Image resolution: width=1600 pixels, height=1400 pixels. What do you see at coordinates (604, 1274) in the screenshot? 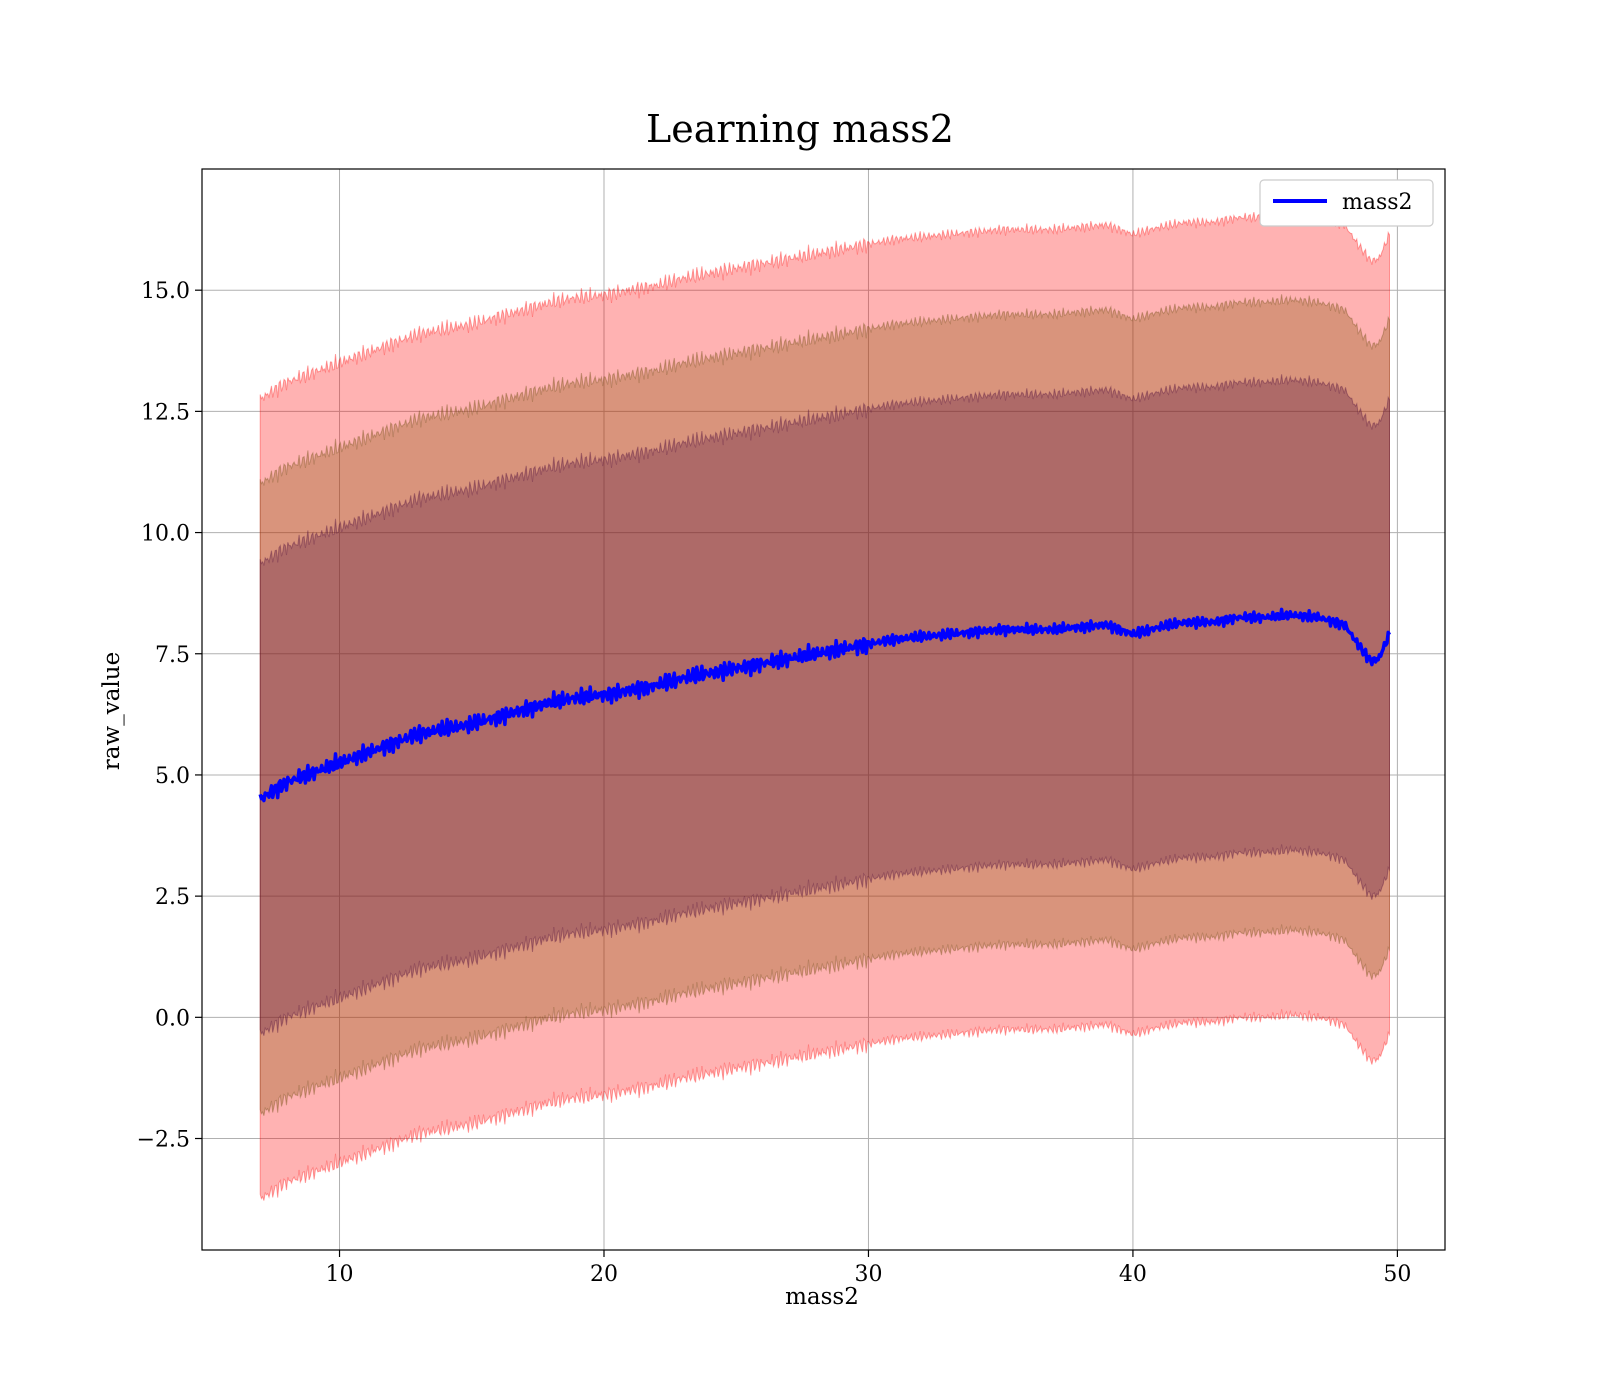
I see `x-tick-label: 20` at bounding box center [604, 1274].